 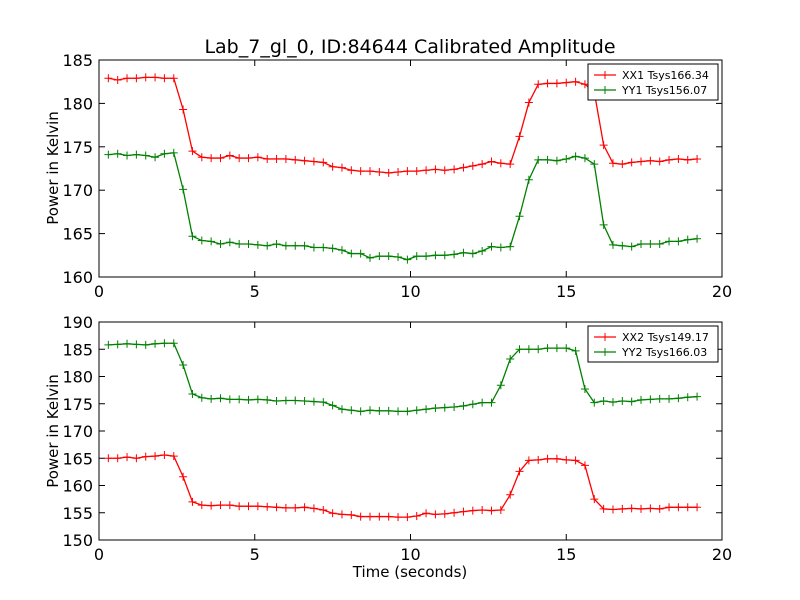 What do you see at coordinates (77, 513) in the screenshot?
I see `bottom-y-tick-label: 155` at bounding box center [77, 513].